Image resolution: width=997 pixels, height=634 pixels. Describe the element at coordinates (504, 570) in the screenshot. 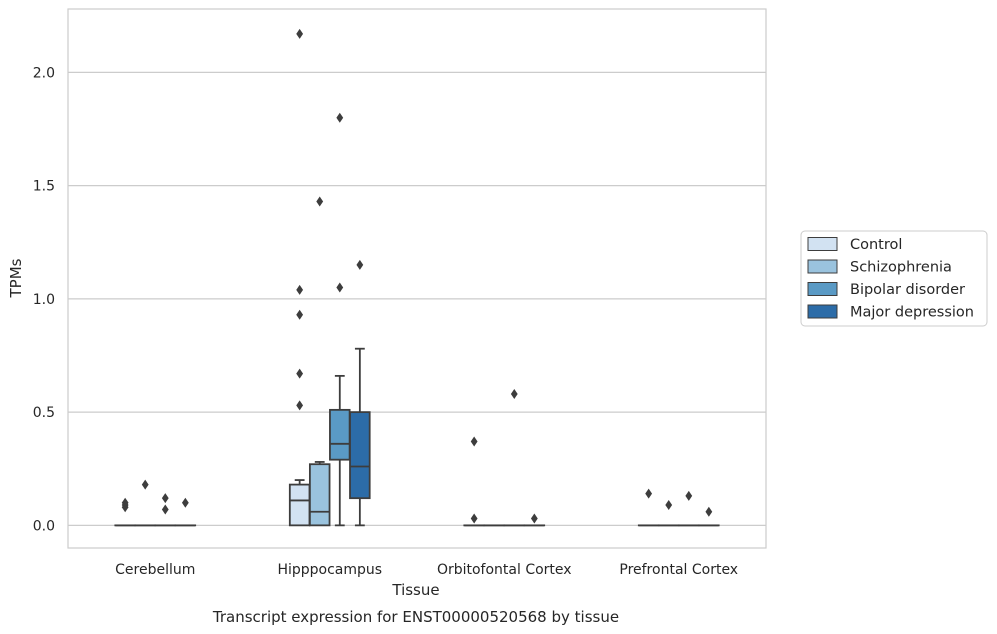

I see `x-tick-label: Orbitofontal Cortex` at that location.